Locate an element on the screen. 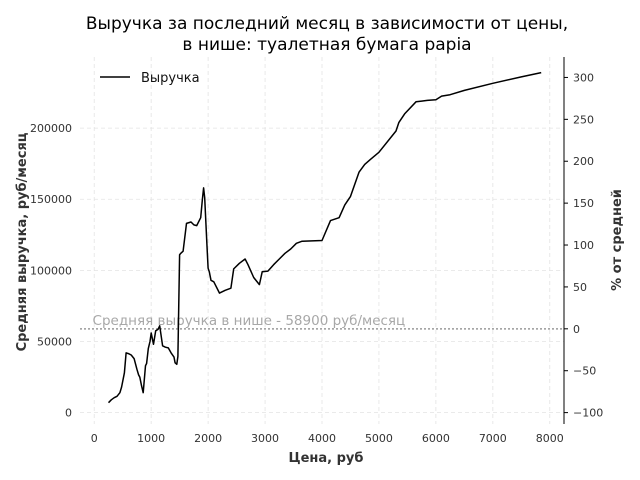 This screenshot has width=640, height=480. y-tick-label: 50000 is located at coordinates (54, 341).